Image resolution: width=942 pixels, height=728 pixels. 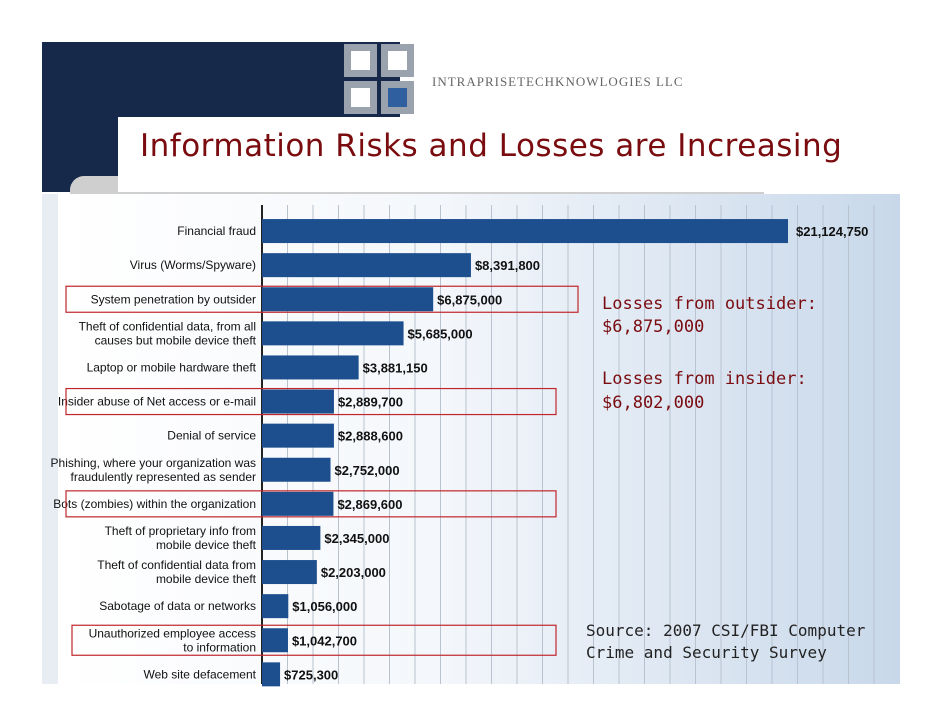 What do you see at coordinates (469, 299) in the screenshot?
I see `value-label: $6,875,000` at bounding box center [469, 299].